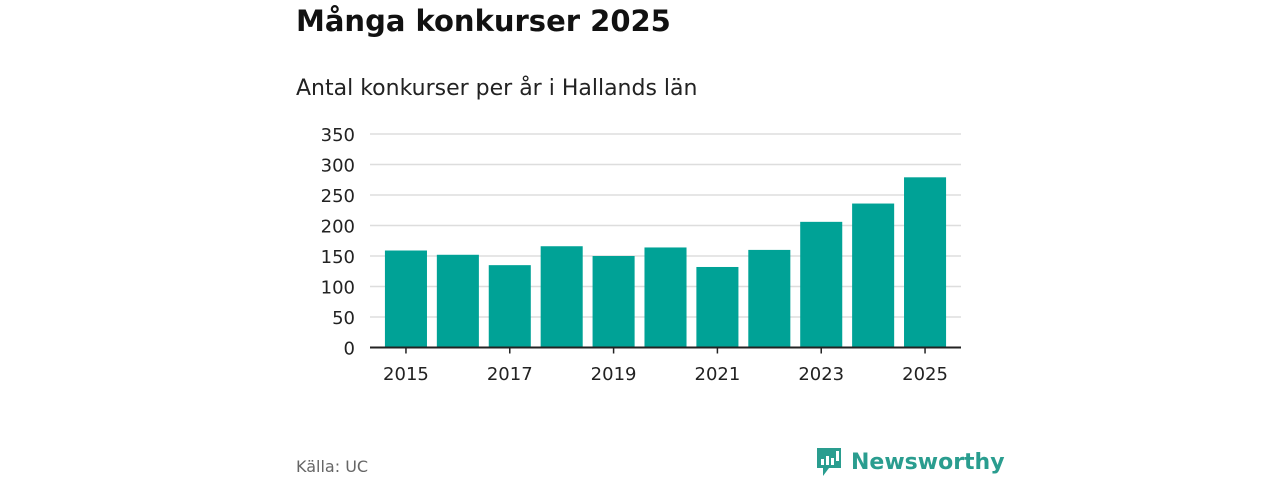 This screenshot has height=480, width=1280. What do you see at coordinates (332, 466) in the screenshot?
I see `source-note: Källa: UC` at bounding box center [332, 466].